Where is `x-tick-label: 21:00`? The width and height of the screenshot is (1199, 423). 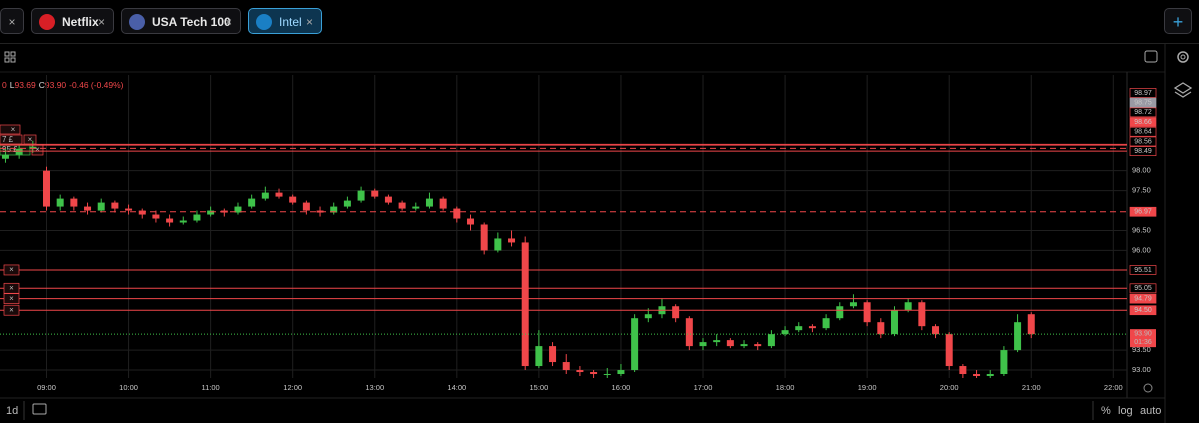
x-tick-label: 21:00 is located at coordinates (1031, 387).